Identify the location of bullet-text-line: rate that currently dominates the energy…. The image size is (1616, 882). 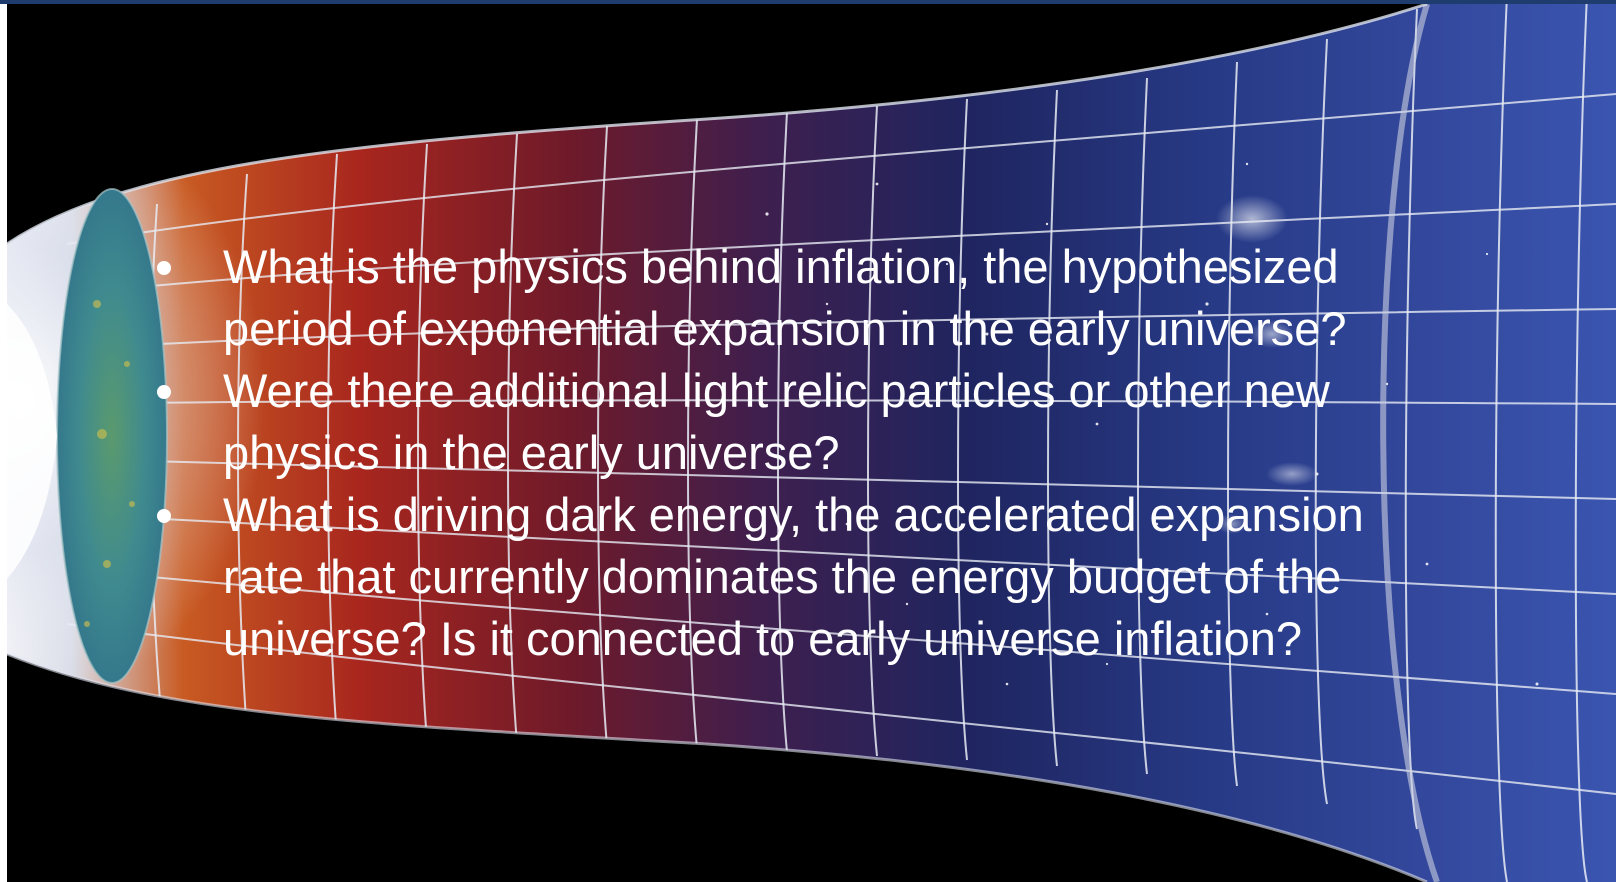
(782, 576).